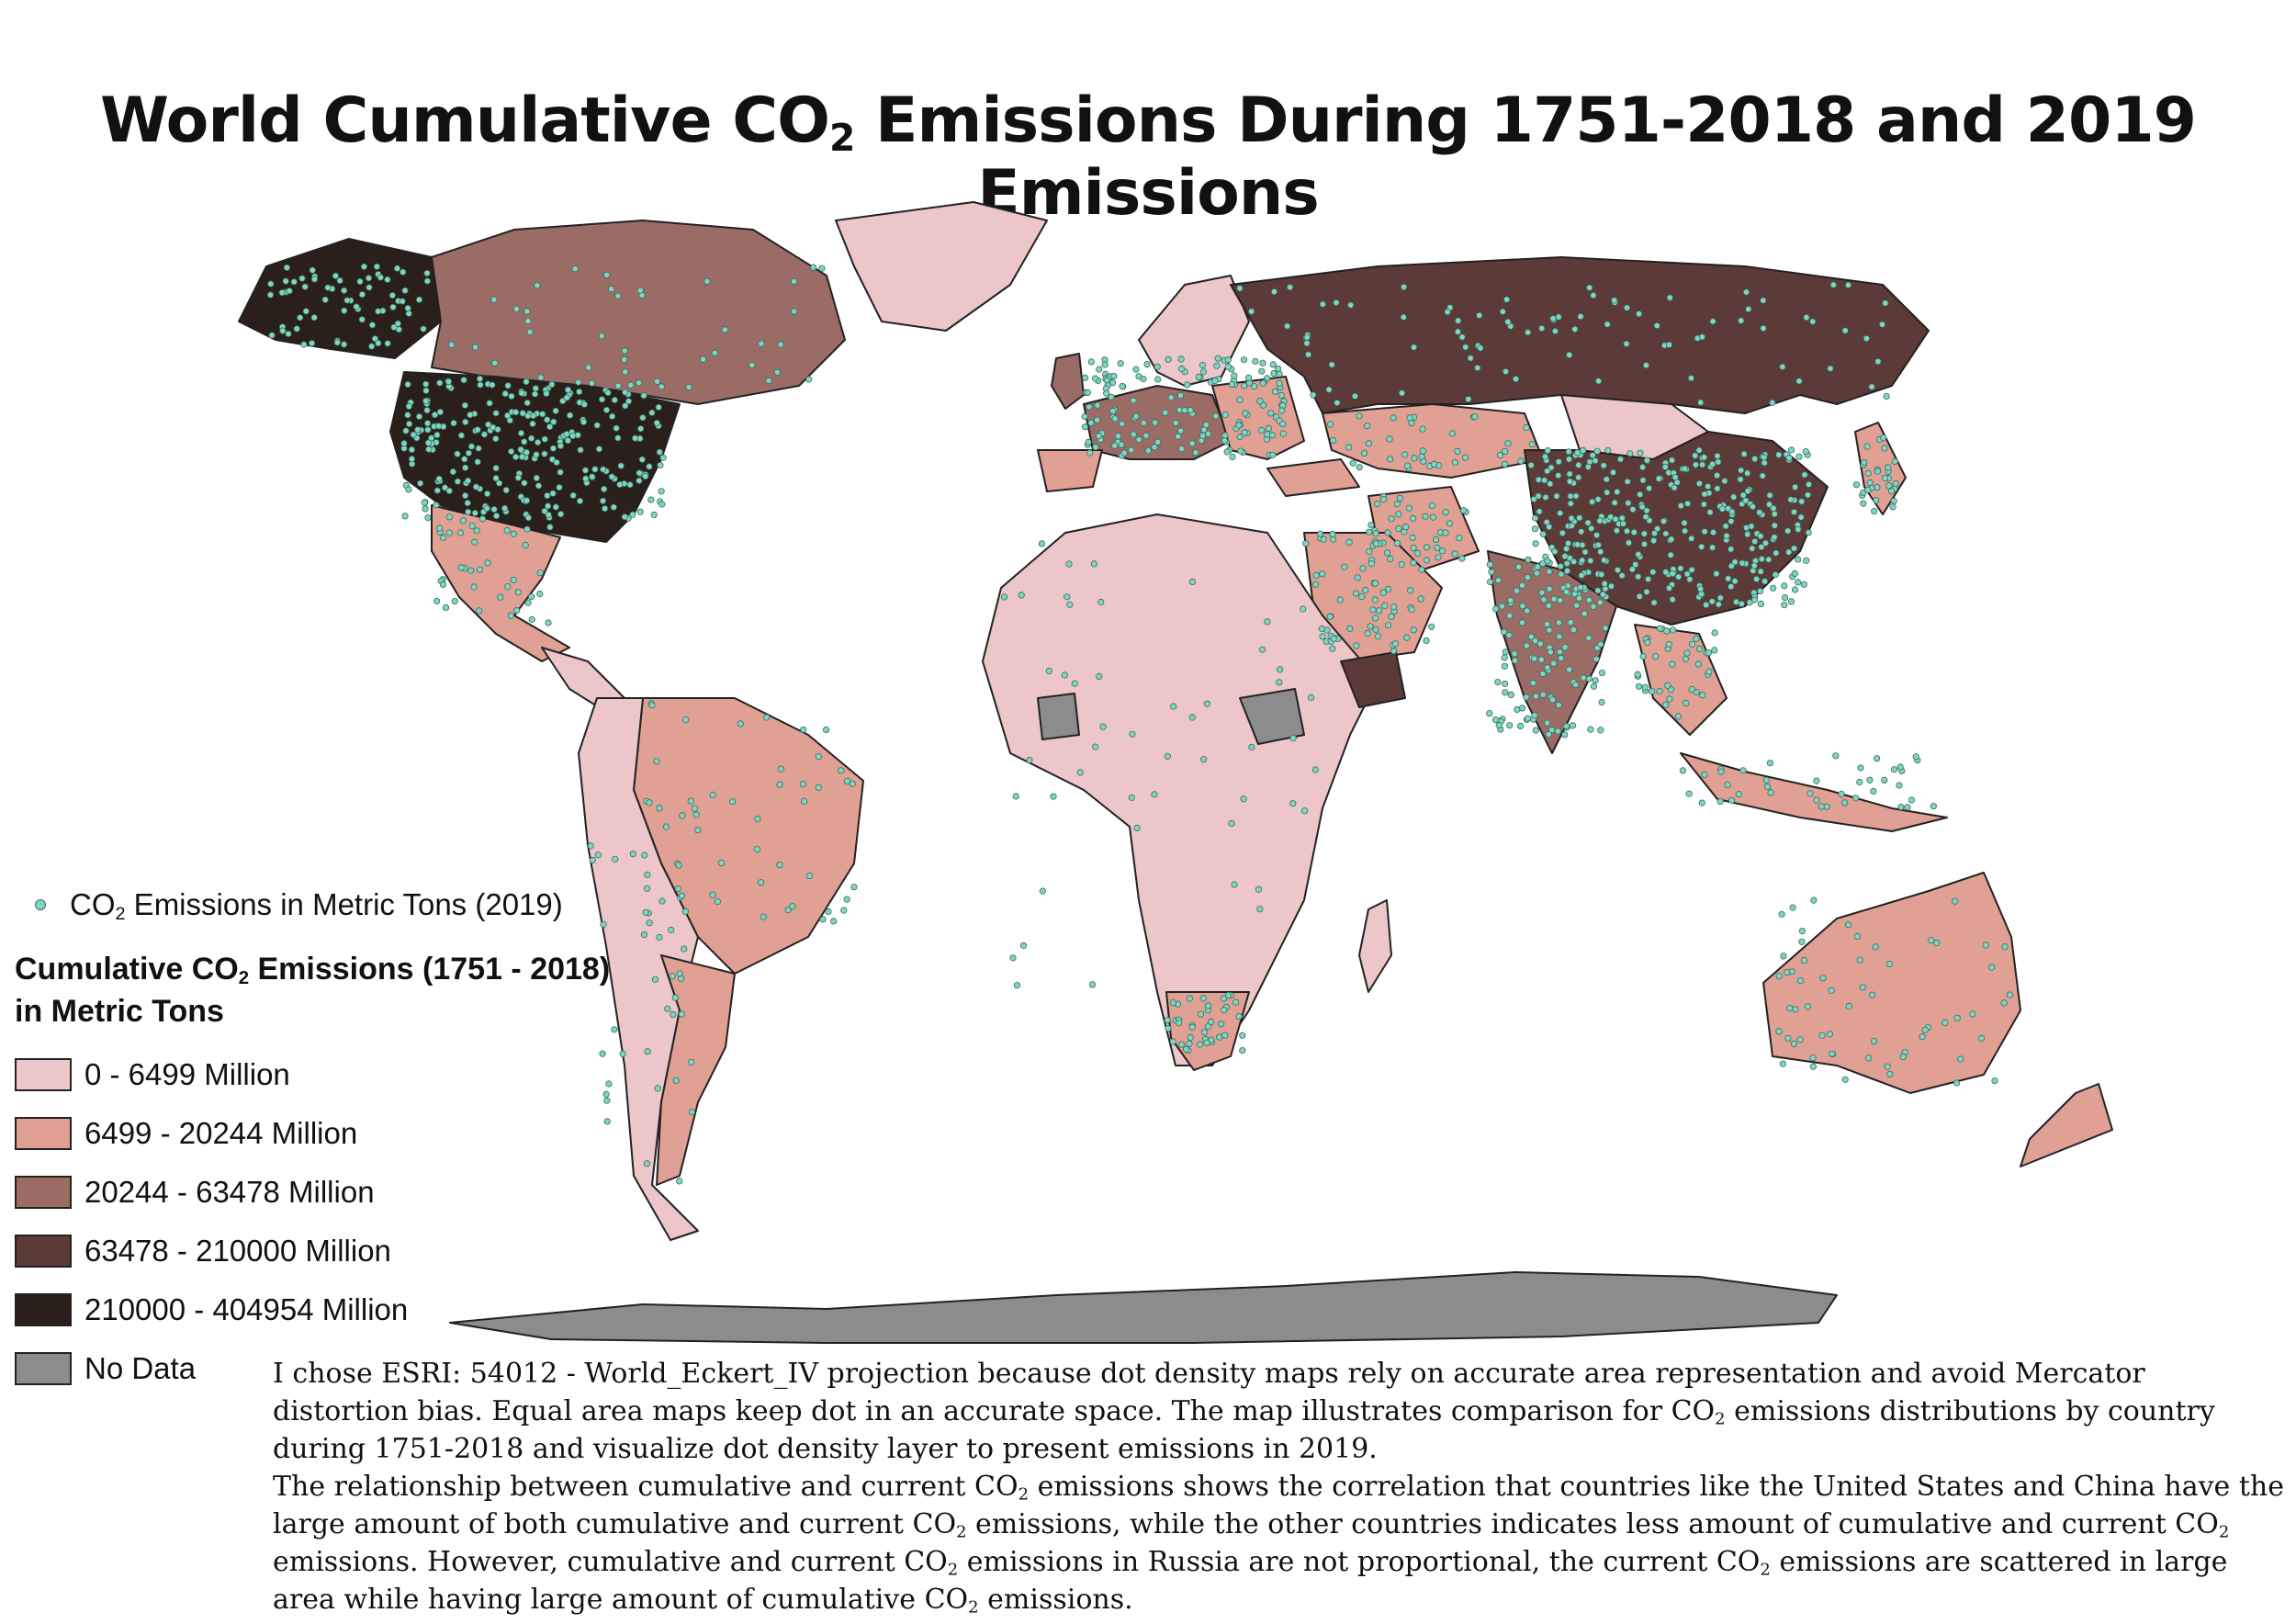 Image resolution: width=2296 pixels, height=1624 pixels. What do you see at coordinates (1272, 716) in the screenshot?
I see `country-south-sudan` at bounding box center [1272, 716].